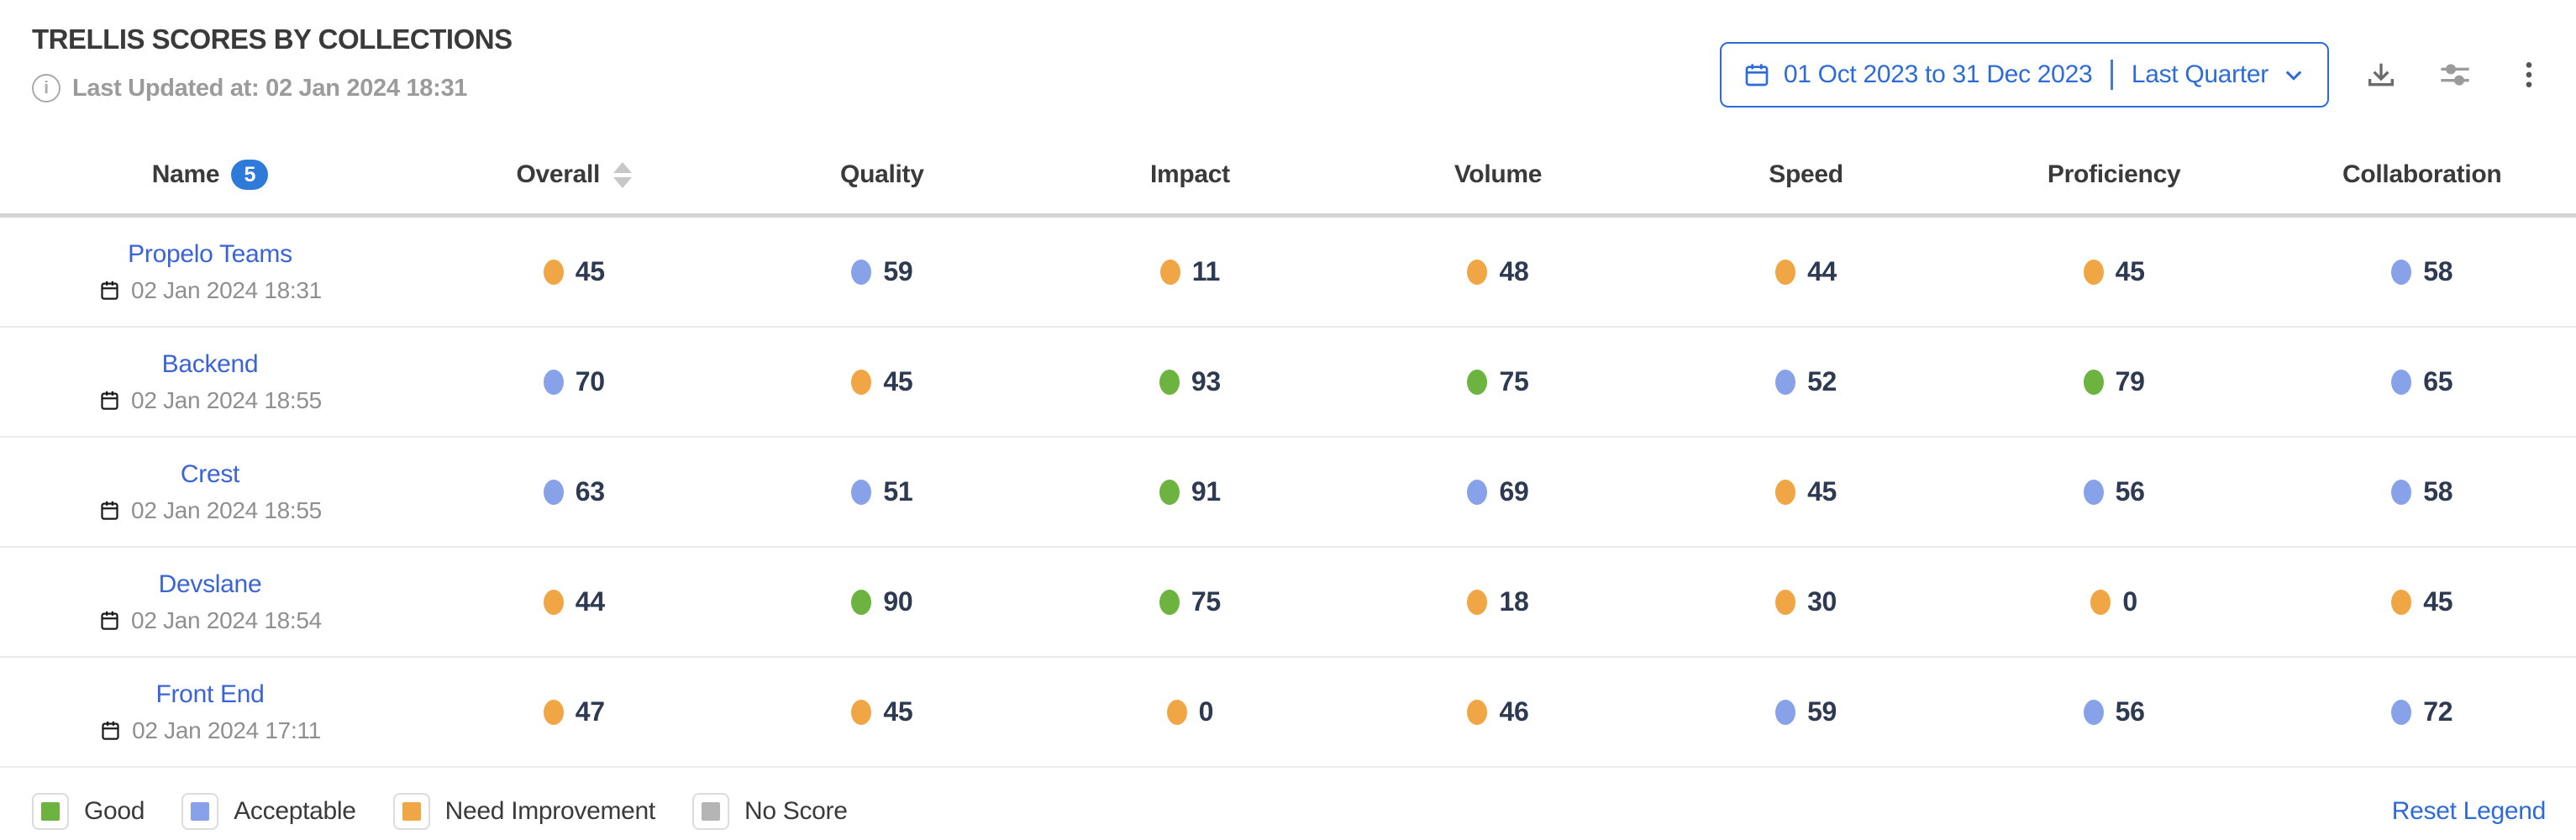 The height and width of the screenshot is (840, 2576). What do you see at coordinates (210, 253) in the screenshot?
I see `collection-name-link: Propelo Teams` at bounding box center [210, 253].